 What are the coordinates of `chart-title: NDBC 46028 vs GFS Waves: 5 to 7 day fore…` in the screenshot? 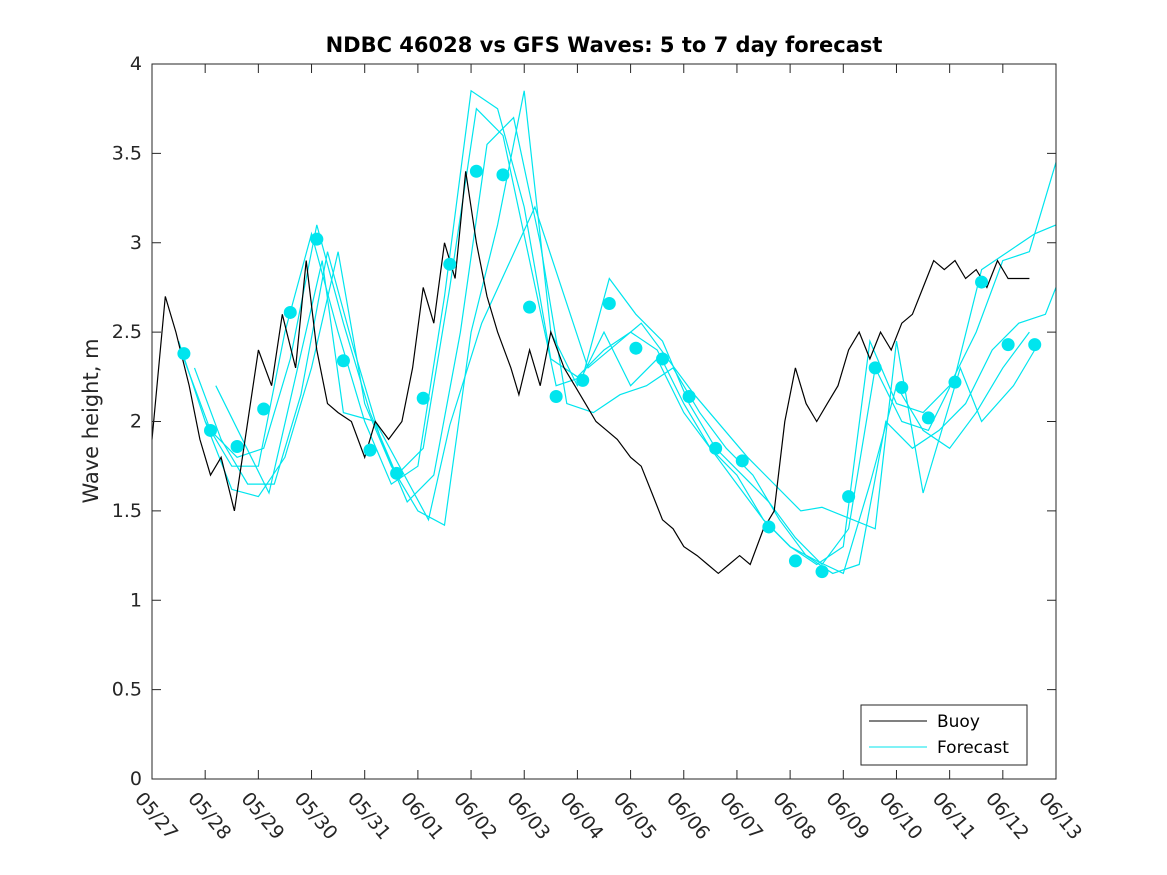 It's located at (604, 45).